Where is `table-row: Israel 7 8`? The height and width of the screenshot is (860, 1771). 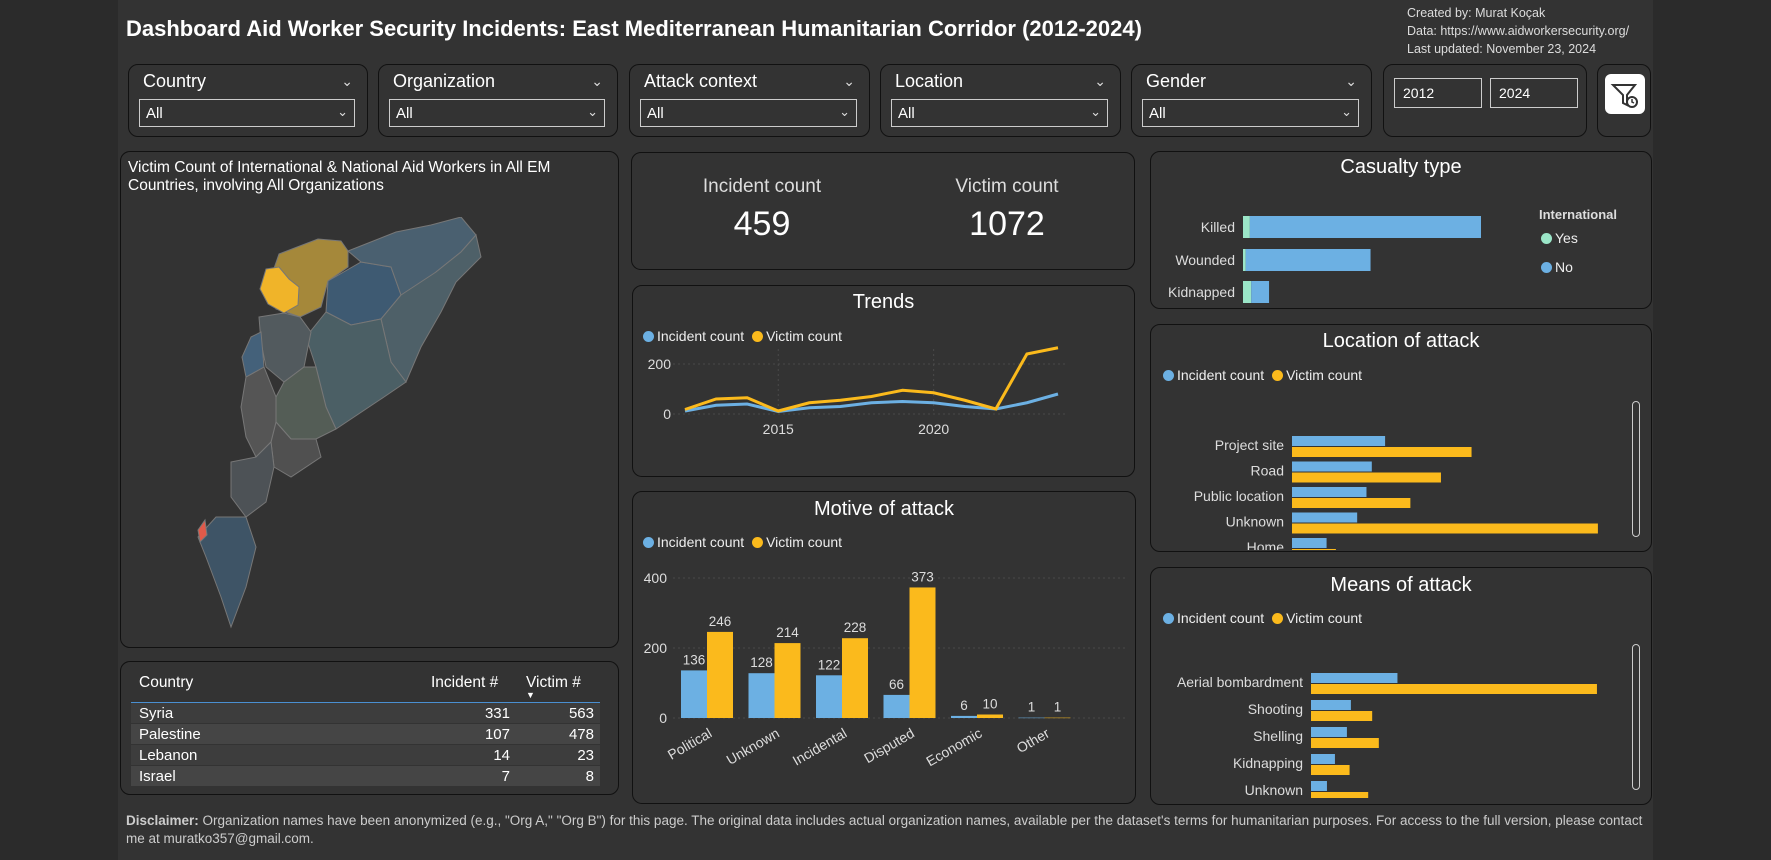
table-row: Israel 7 8 is located at coordinates (365, 776).